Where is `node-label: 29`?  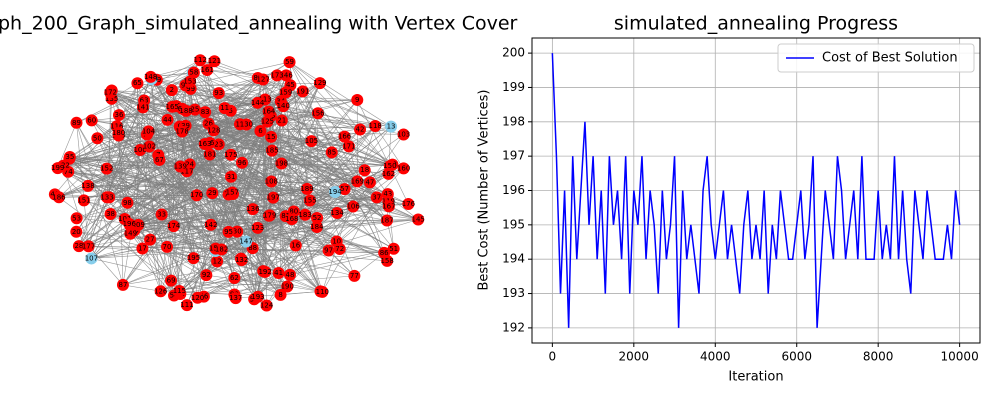 node-label: 29 is located at coordinates (212, 193).